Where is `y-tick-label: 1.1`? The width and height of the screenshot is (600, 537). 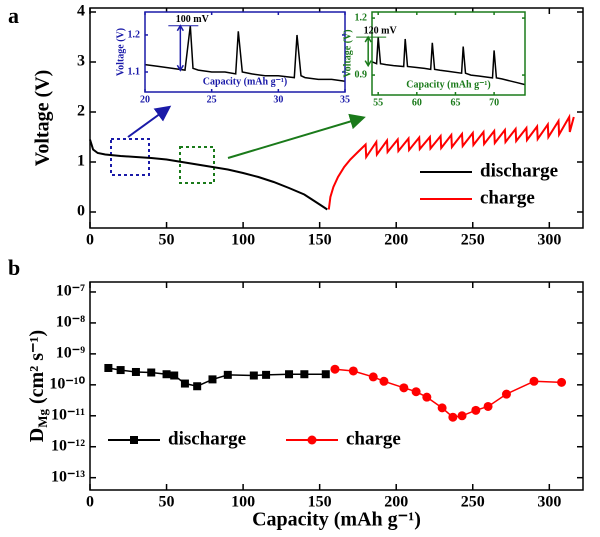 y-tick-label: 1.1 is located at coordinates (134, 71).